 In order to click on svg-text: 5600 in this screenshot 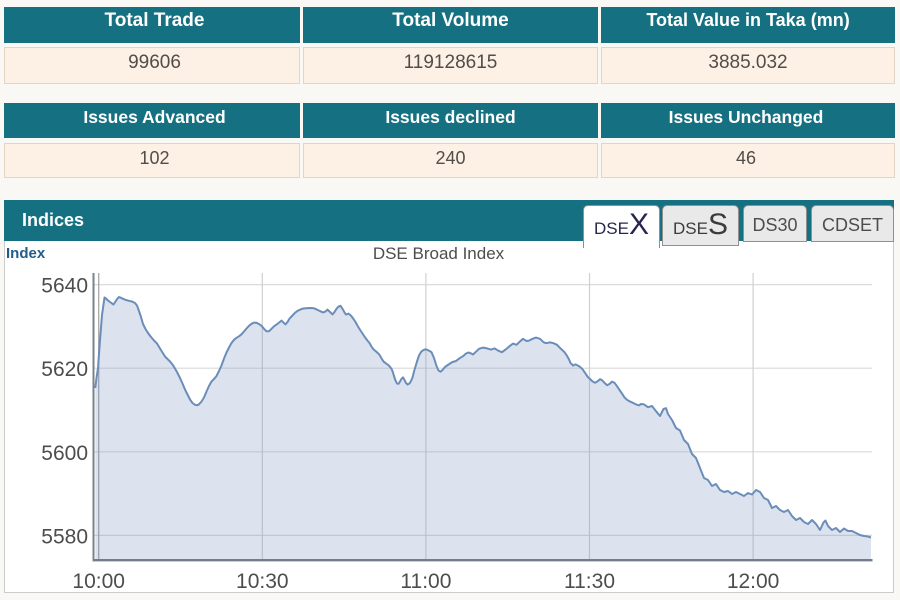, I will do `click(64, 453)`.